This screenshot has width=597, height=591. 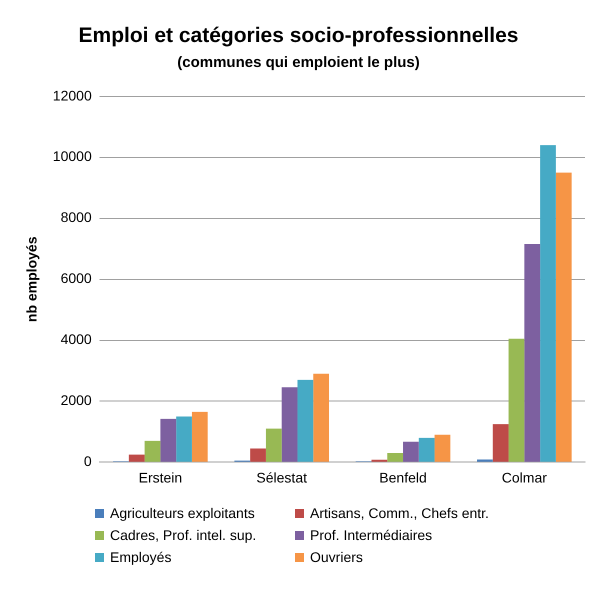 I want to click on legend-label: Ouvriers, so click(x=336, y=557).